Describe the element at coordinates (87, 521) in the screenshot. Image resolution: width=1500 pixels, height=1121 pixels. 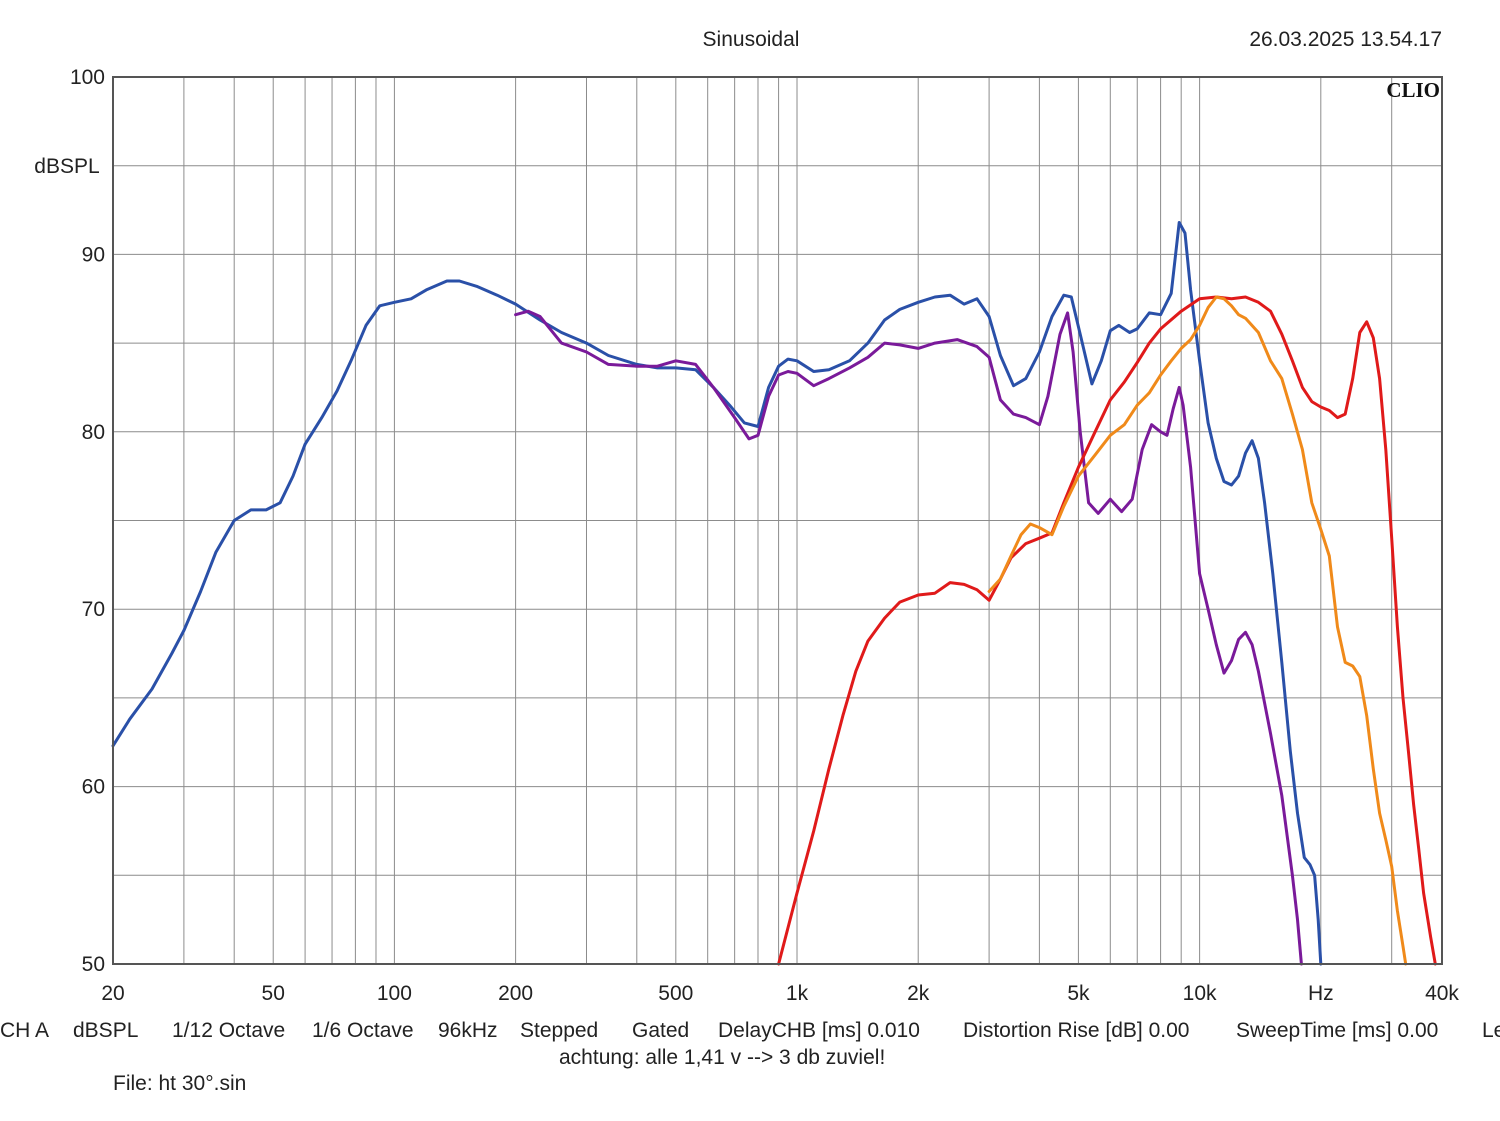
I see `y-tick-labels: 100 90 80 70 60 50` at that location.